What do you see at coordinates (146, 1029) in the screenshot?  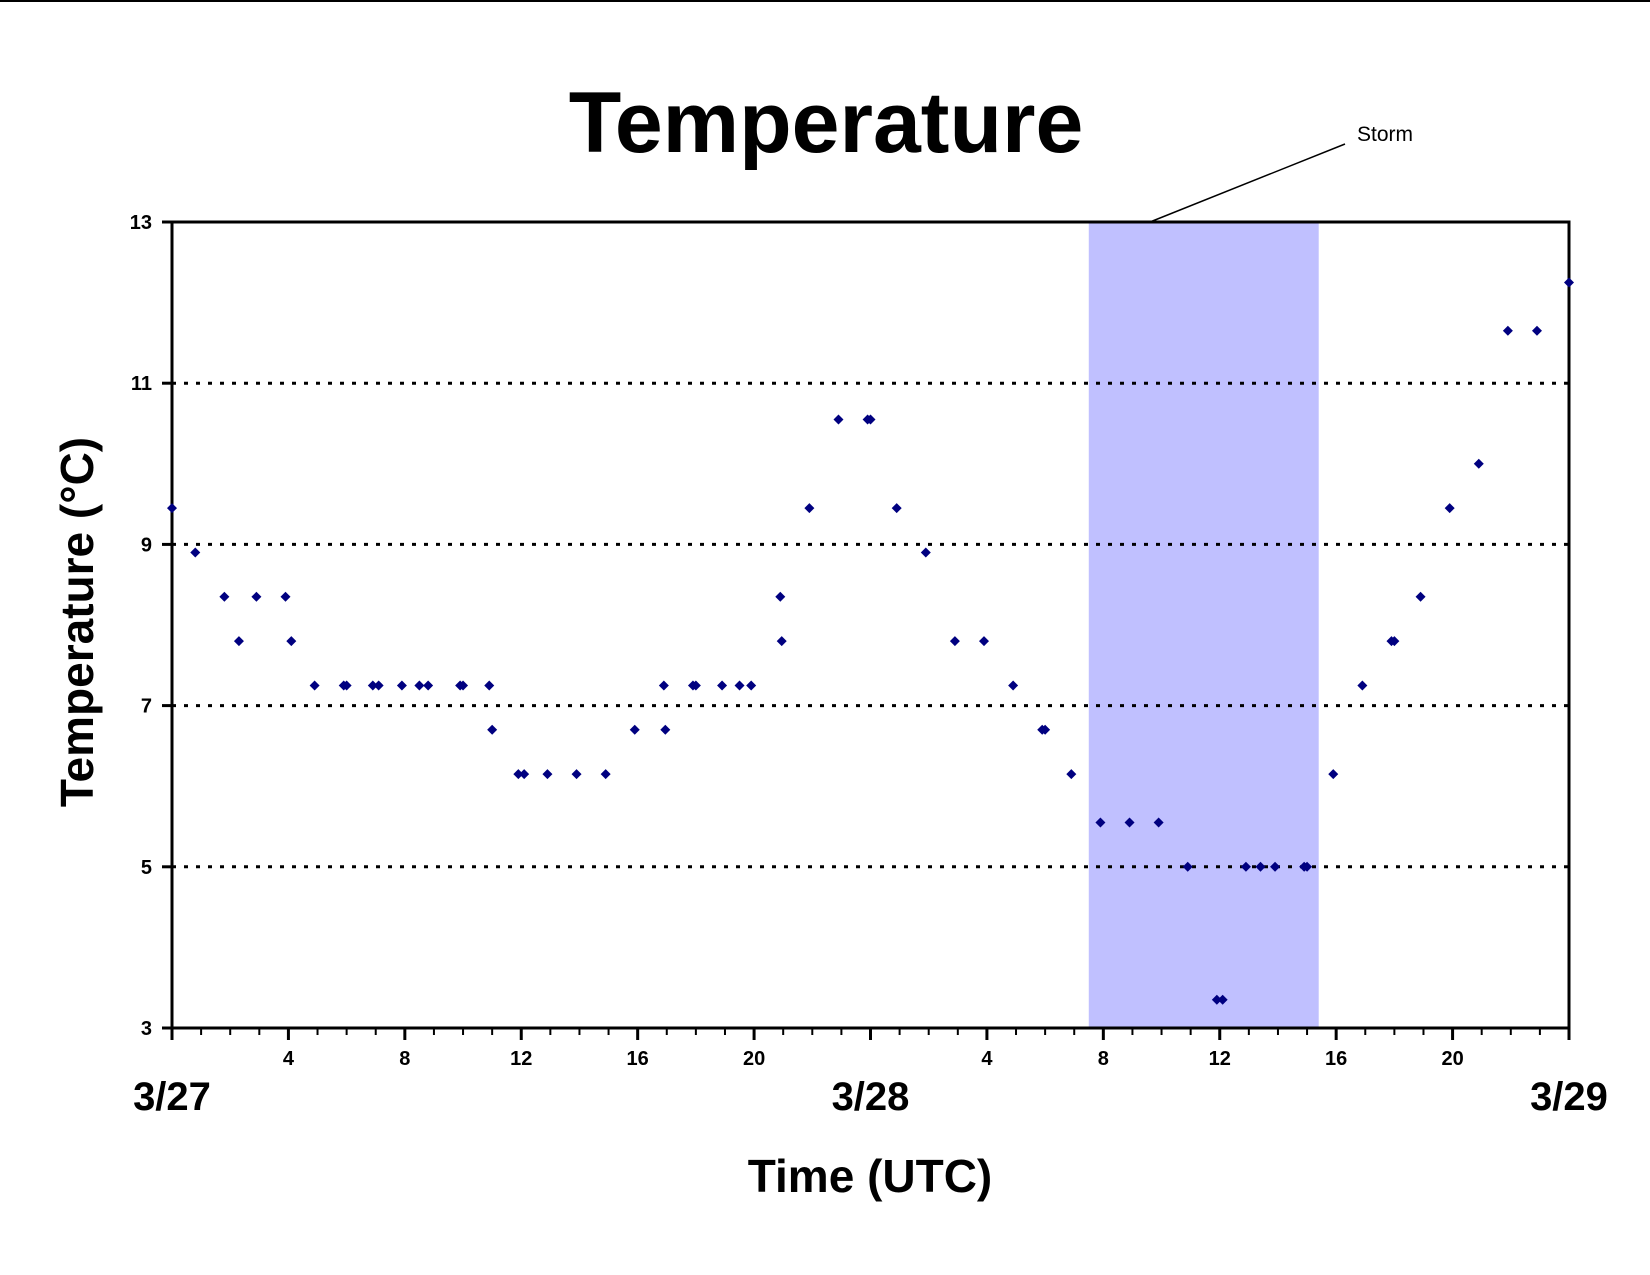 I see `y-tick-label: 3` at bounding box center [146, 1029].